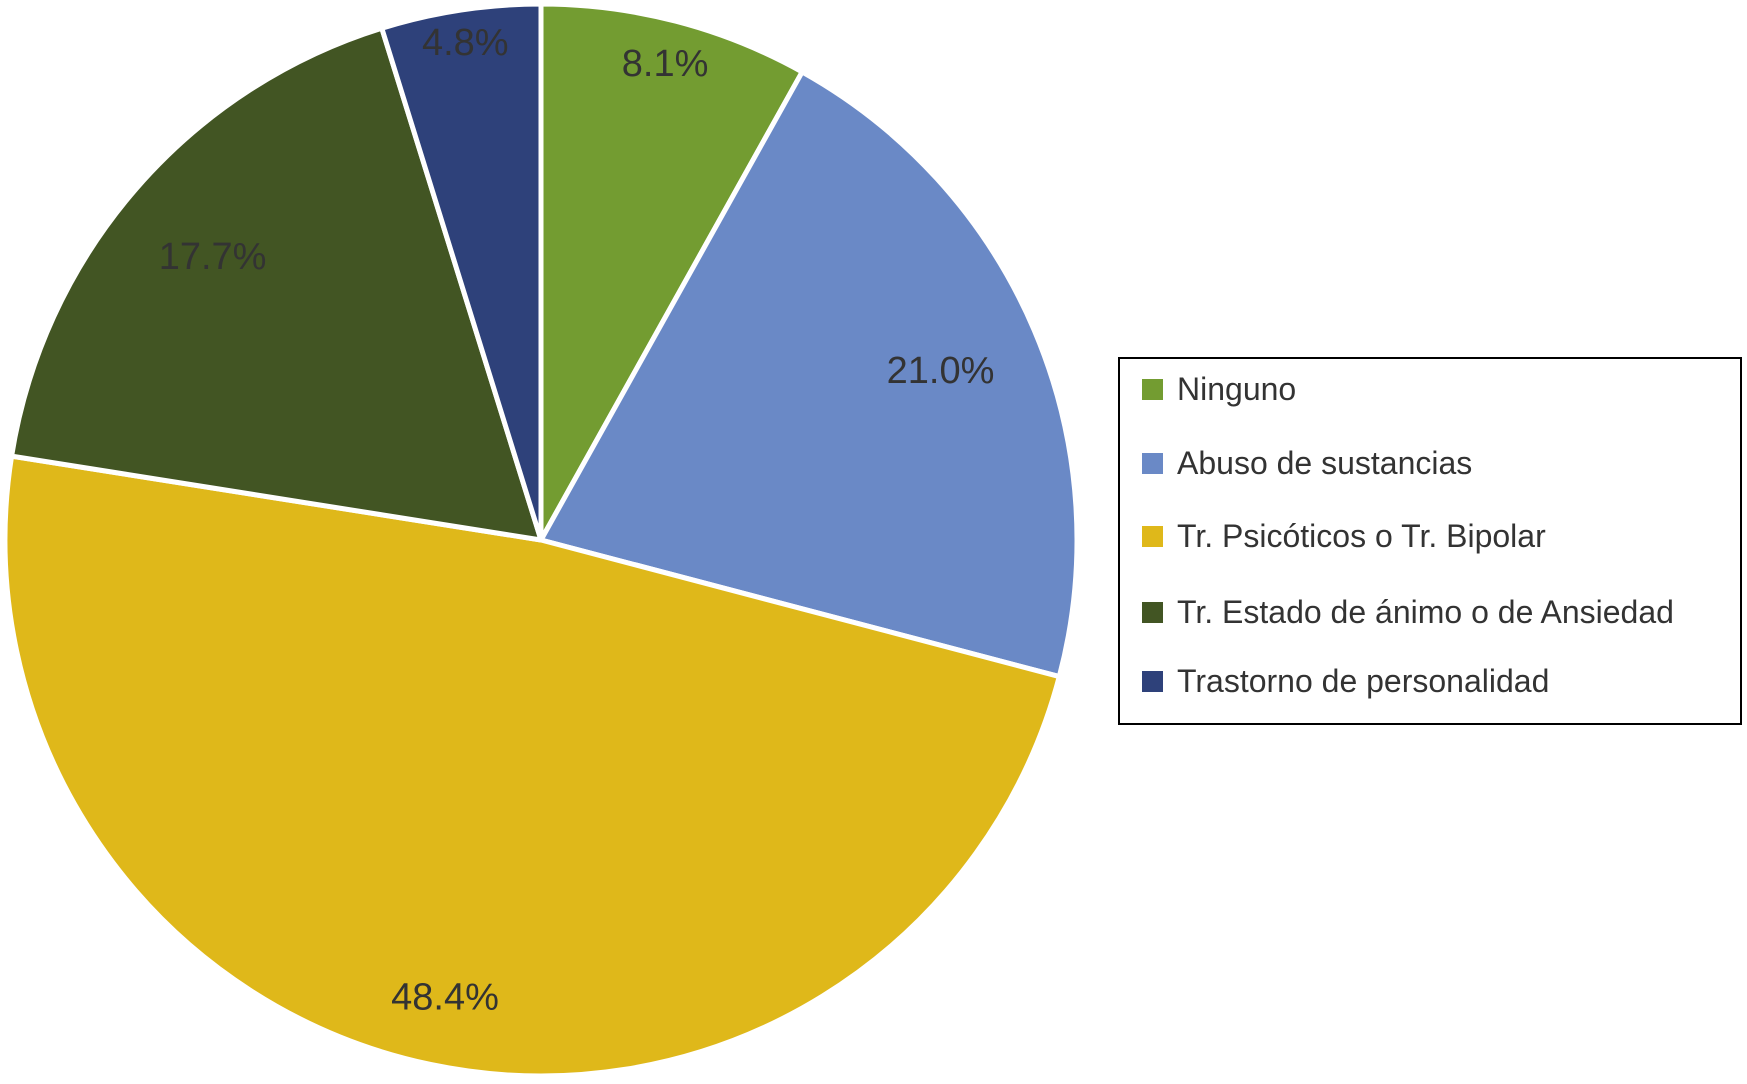 The image size is (1747, 1084). Describe the element at coordinates (1237, 388) in the screenshot. I see `legend-label: Ninguno` at that location.